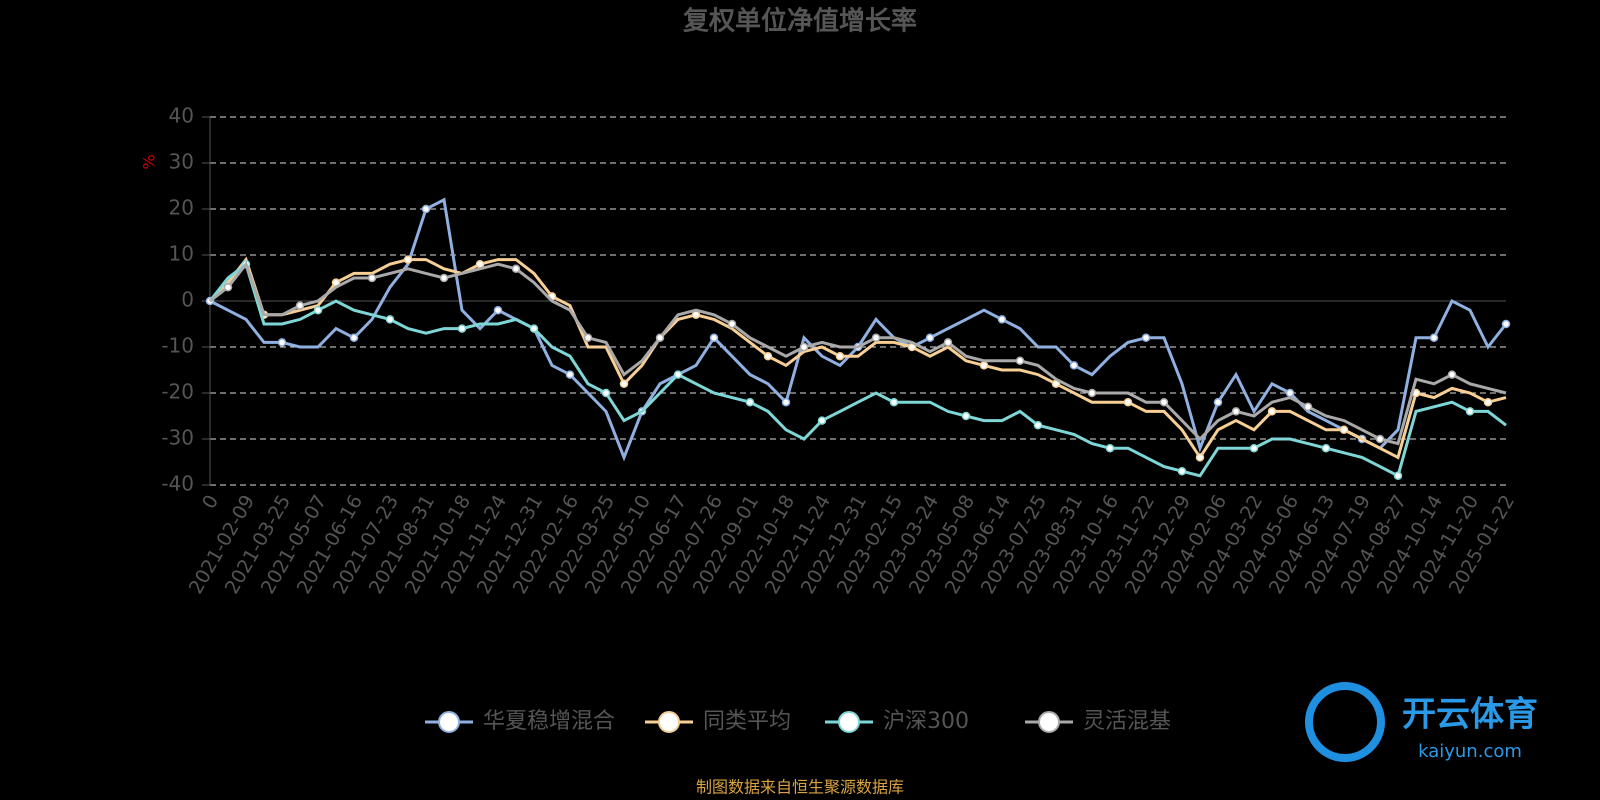 The image size is (1600, 800). I want to click on y-tick-label: -20, so click(177, 392).